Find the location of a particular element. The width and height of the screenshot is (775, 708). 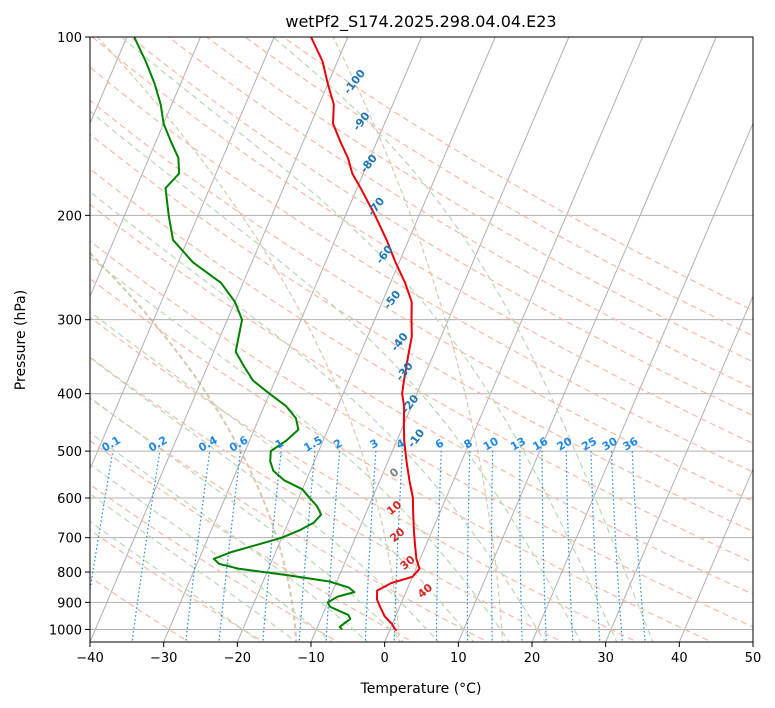

y-tick-label: 1000 is located at coordinates (65, 630).